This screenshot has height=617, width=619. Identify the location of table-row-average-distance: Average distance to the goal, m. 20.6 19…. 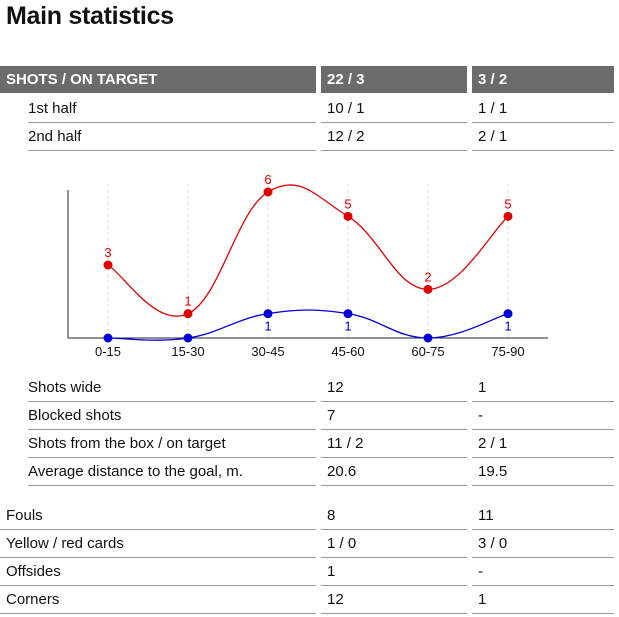
(309, 472).